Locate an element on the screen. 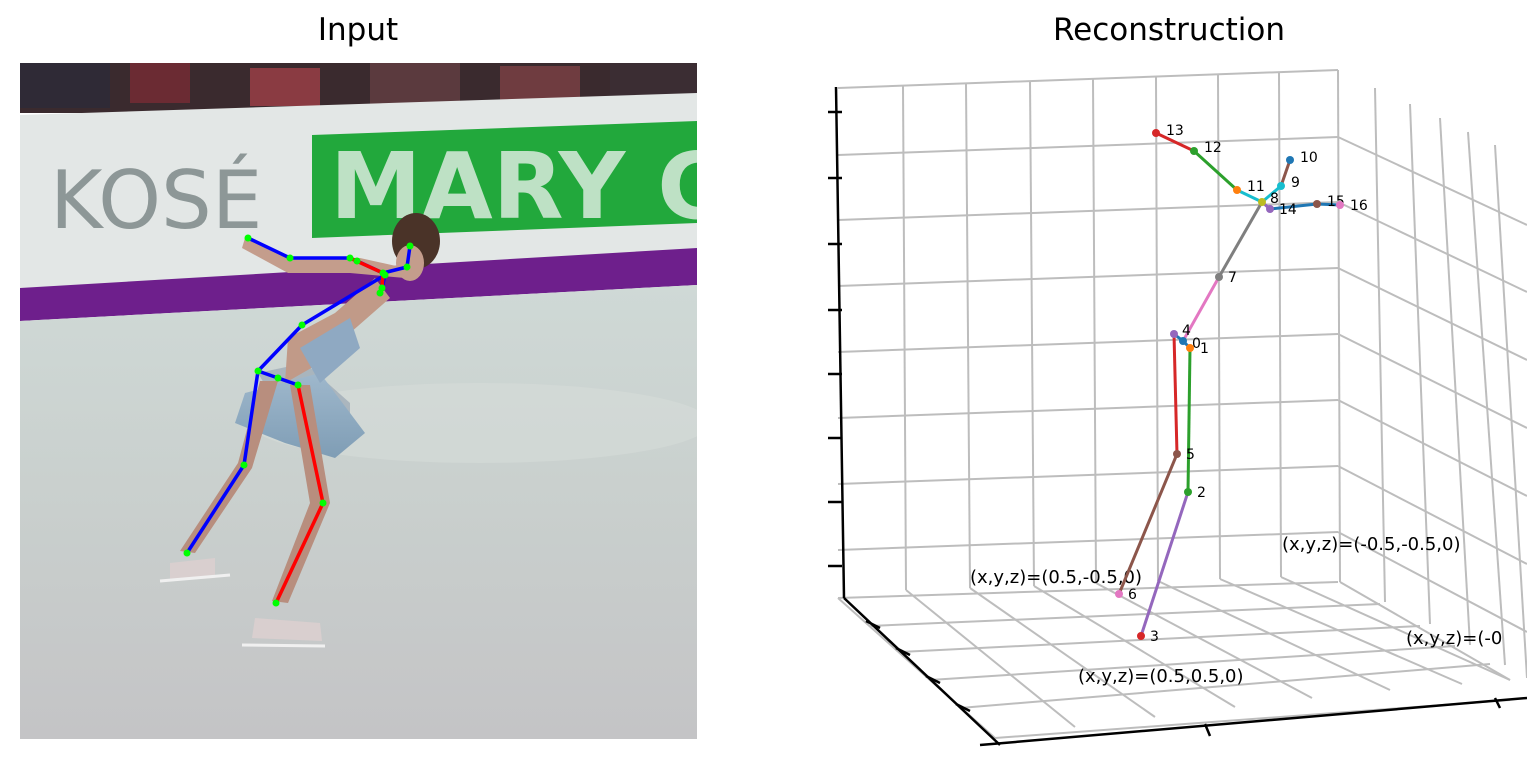 The image size is (1527, 759). joint-label-14: 14 is located at coordinates (1288, 210).